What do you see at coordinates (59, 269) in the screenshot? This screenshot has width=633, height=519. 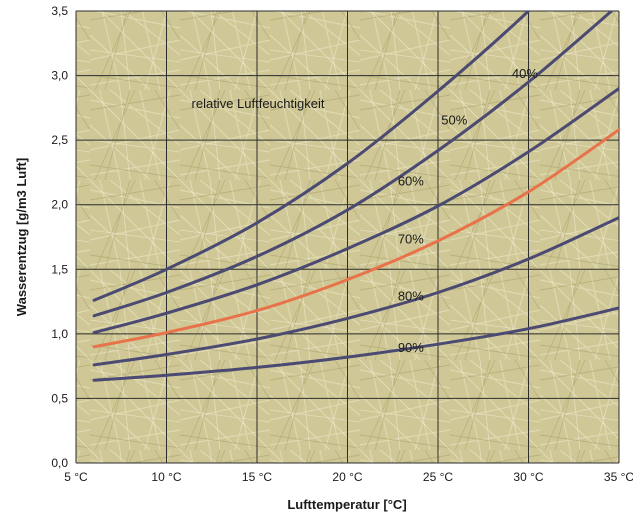 I see `y-tick-label-3: 1,5` at bounding box center [59, 269].